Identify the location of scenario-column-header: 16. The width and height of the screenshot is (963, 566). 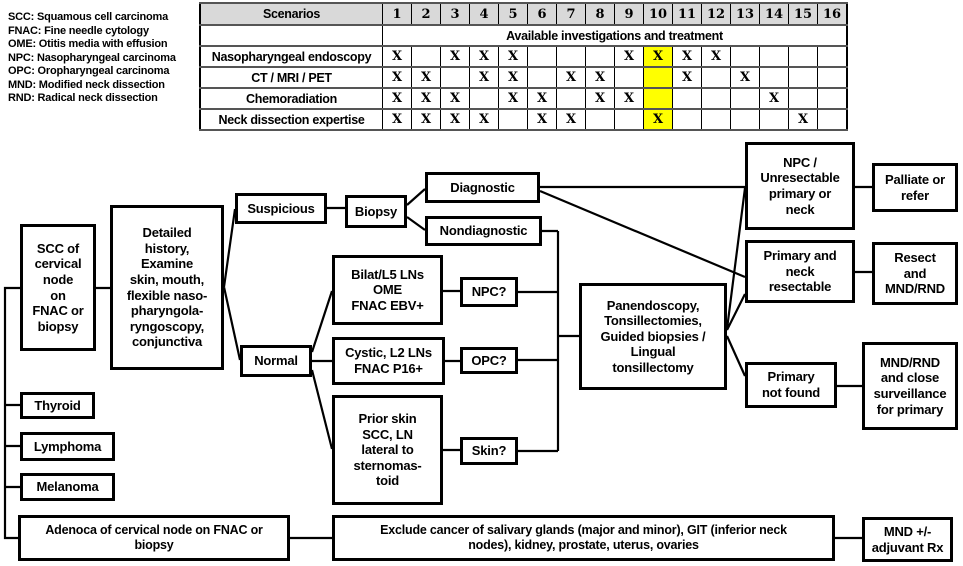
(832, 14).